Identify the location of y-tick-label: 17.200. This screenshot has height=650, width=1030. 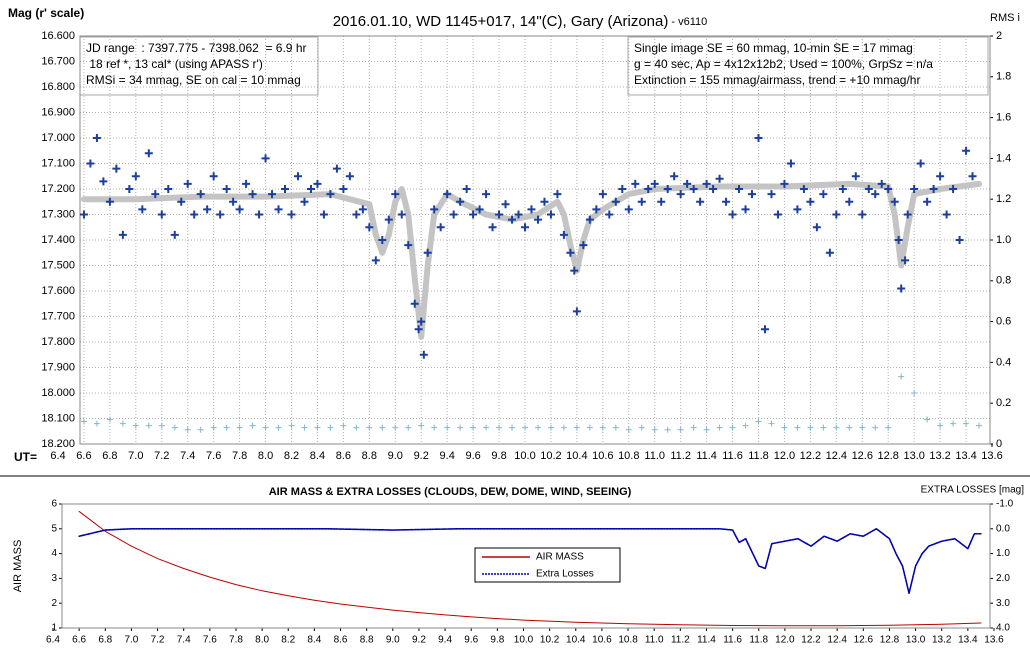
(58, 189).